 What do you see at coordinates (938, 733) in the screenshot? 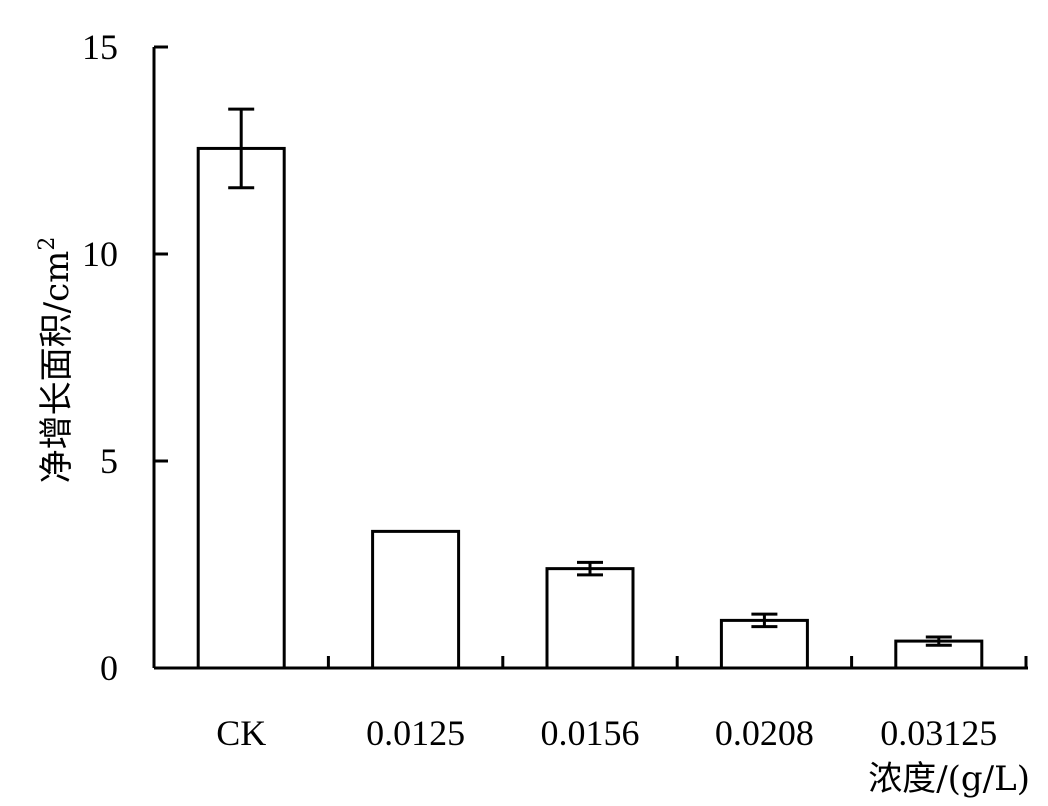
I see `x-tick-label-5: 0.03125` at bounding box center [938, 733].